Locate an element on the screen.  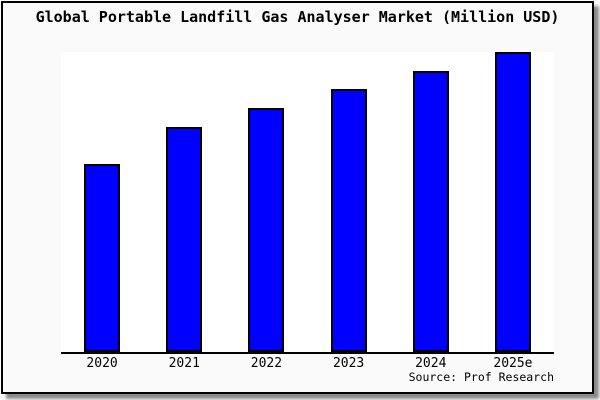
x-tick-label-2024: 2024 is located at coordinates (431, 363).